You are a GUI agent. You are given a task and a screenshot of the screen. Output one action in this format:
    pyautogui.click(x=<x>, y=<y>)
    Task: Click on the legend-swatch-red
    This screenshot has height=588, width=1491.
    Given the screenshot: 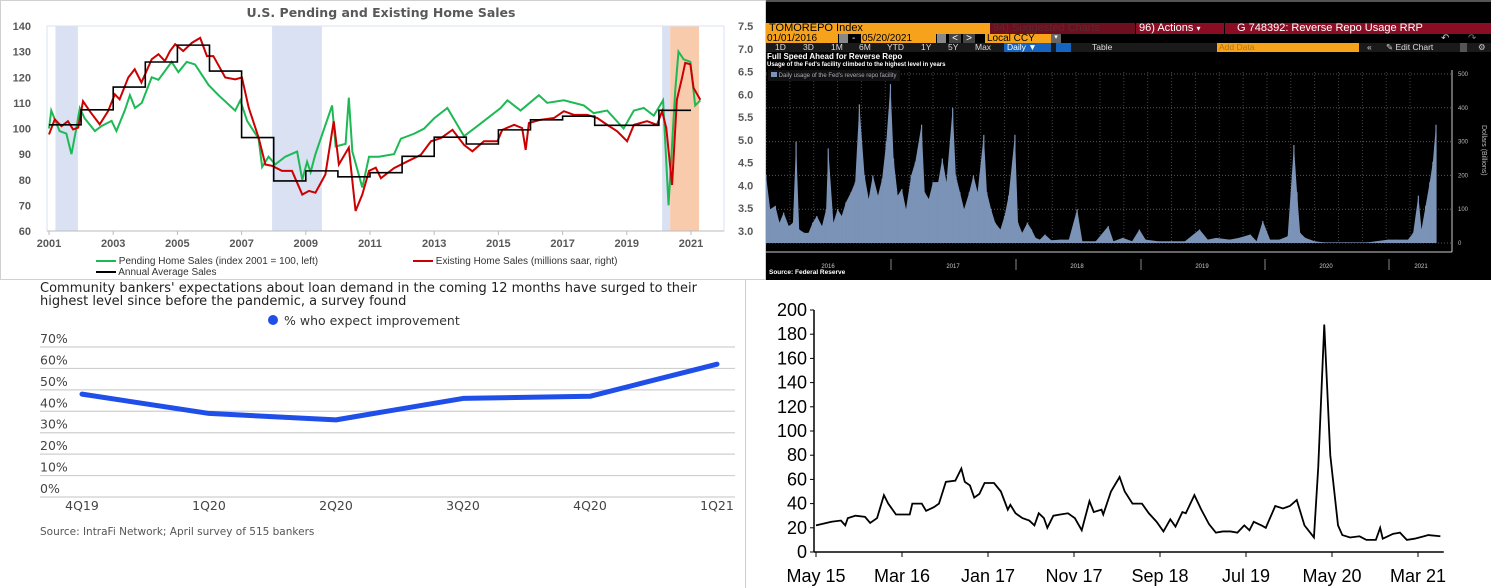 What is the action you would take?
    pyautogui.click(x=423, y=261)
    